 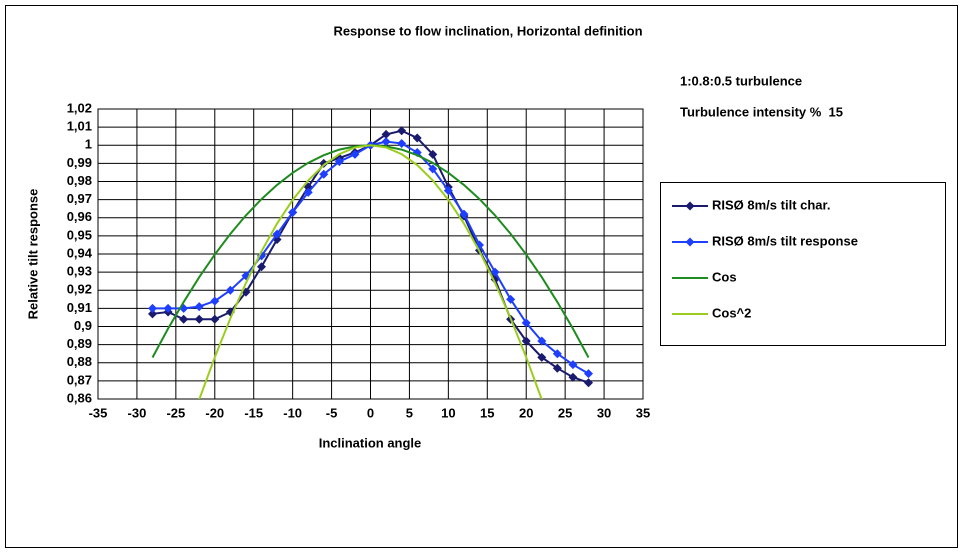 What do you see at coordinates (761, 111) in the screenshot?
I see `annotation: Turbulence intensity % 15` at bounding box center [761, 111].